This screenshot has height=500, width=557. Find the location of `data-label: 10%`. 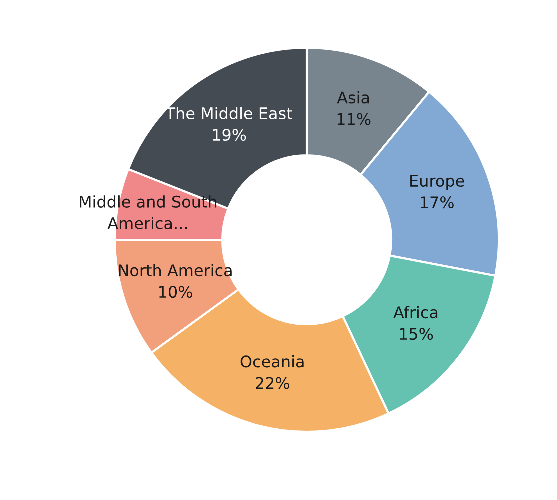

data-label: 10% is located at coordinates (176, 292).